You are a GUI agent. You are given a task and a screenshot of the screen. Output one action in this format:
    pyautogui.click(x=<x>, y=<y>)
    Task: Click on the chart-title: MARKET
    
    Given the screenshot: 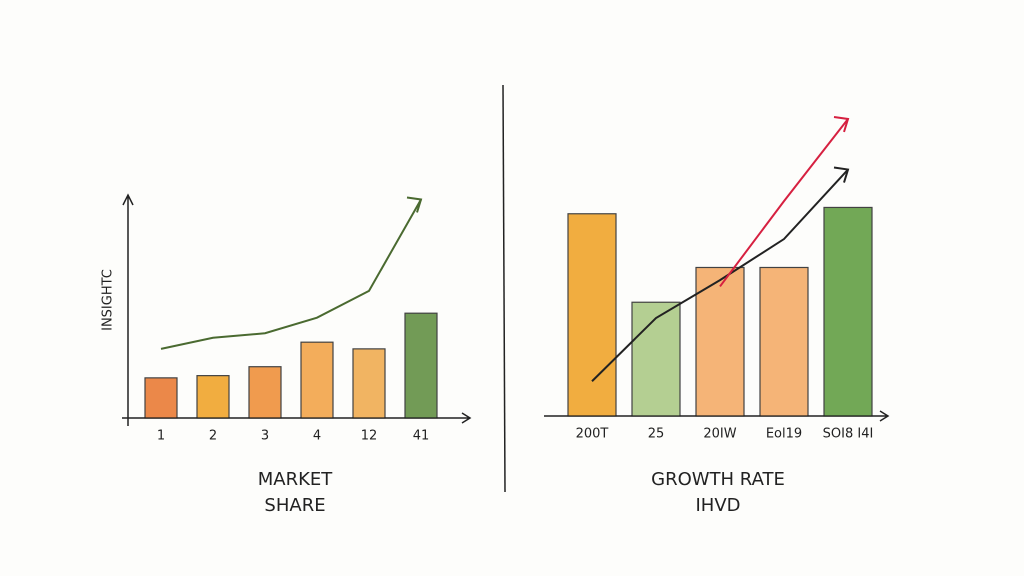 What is the action you would take?
    pyautogui.click(x=296, y=479)
    